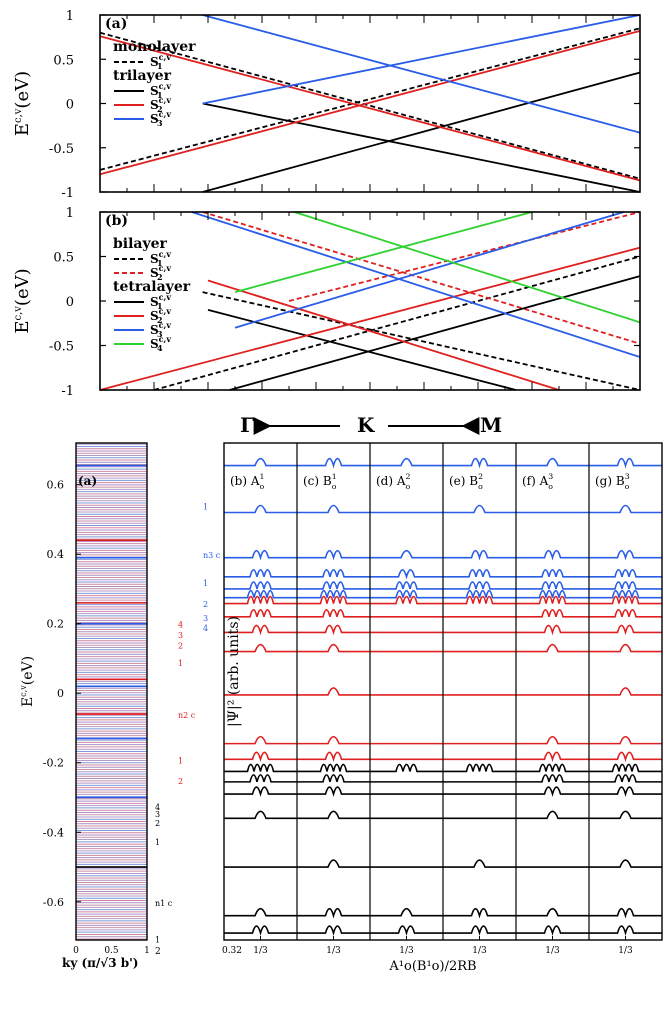 This screenshot has width=664, height=1013. Describe the element at coordinates (535, 481) in the screenshot. I see `column-title-4-base: (f) A` at that location.